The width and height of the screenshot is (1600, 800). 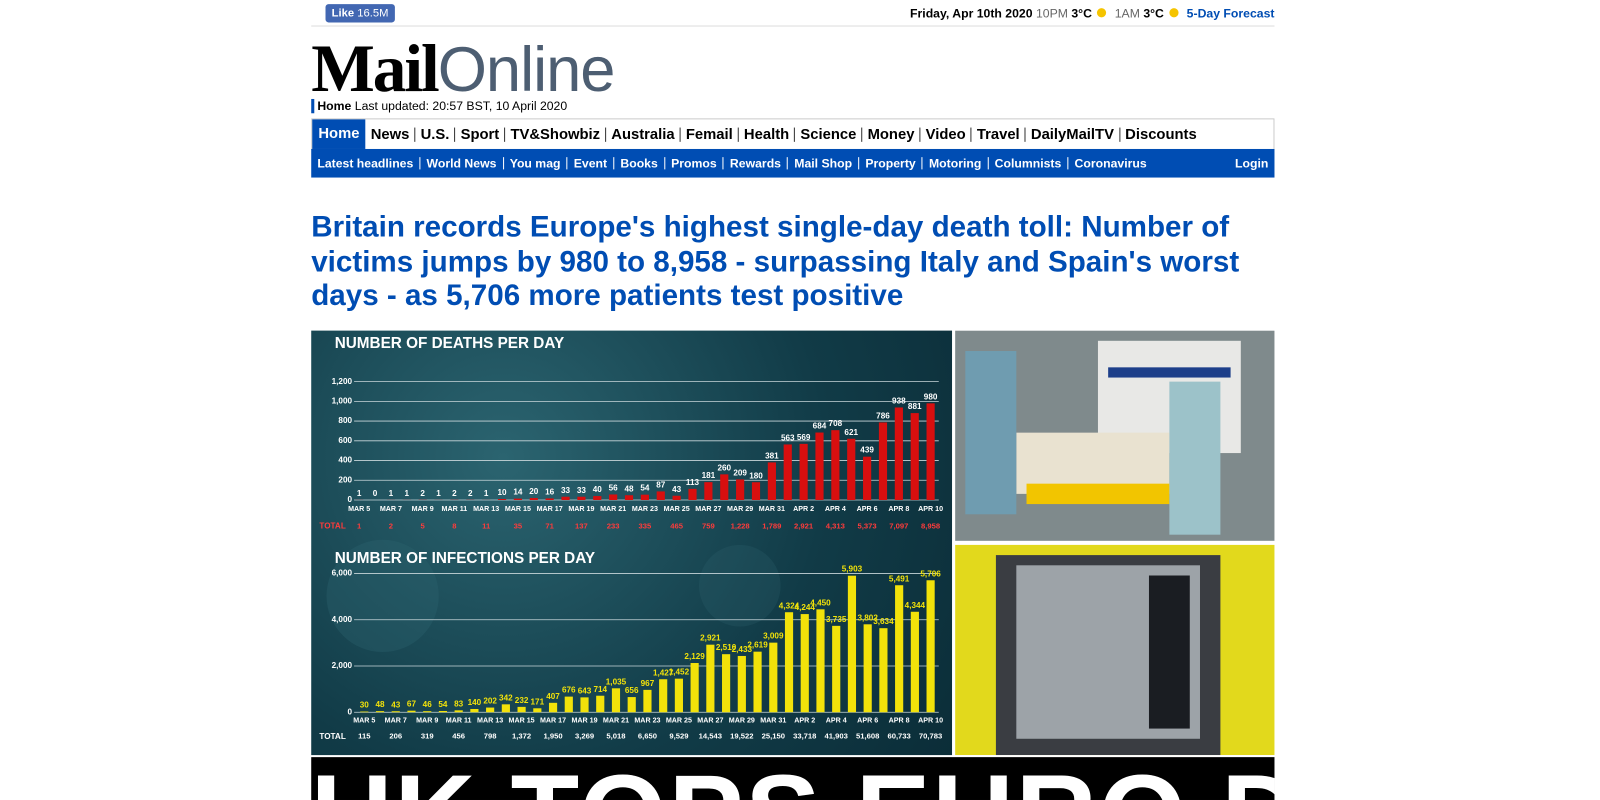 What do you see at coordinates (422, 493) in the screenshot?
I see `value-label: 2` at bounding box center [422, 493].